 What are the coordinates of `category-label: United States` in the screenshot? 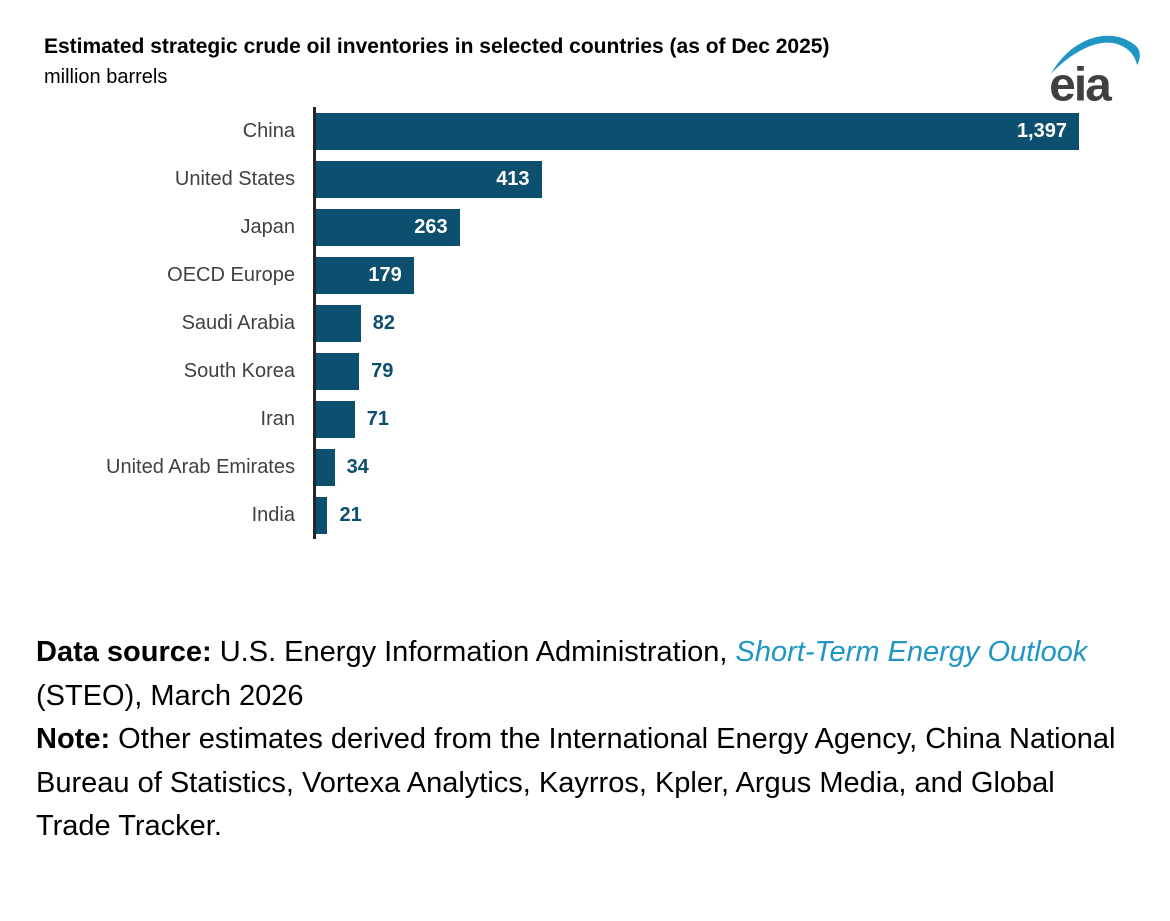 It's located at (234, 178).